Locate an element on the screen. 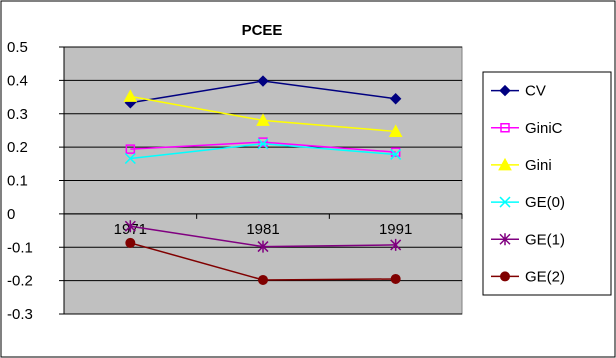 The height and width of the screenshot is (358, 616). legend-label-2: Gini is located at coordinates (538, 165).